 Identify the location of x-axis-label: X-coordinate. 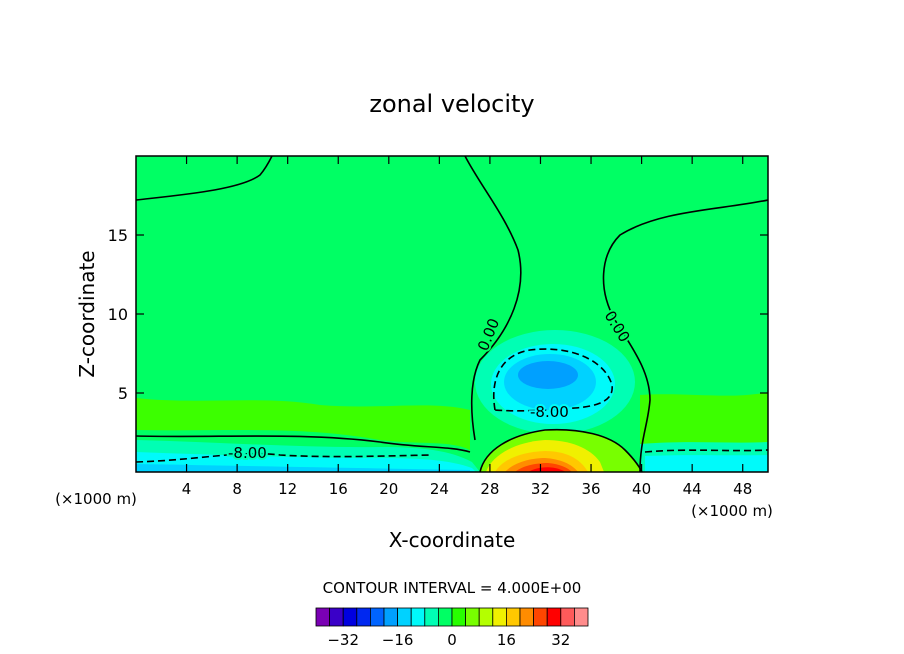
(452, 540).